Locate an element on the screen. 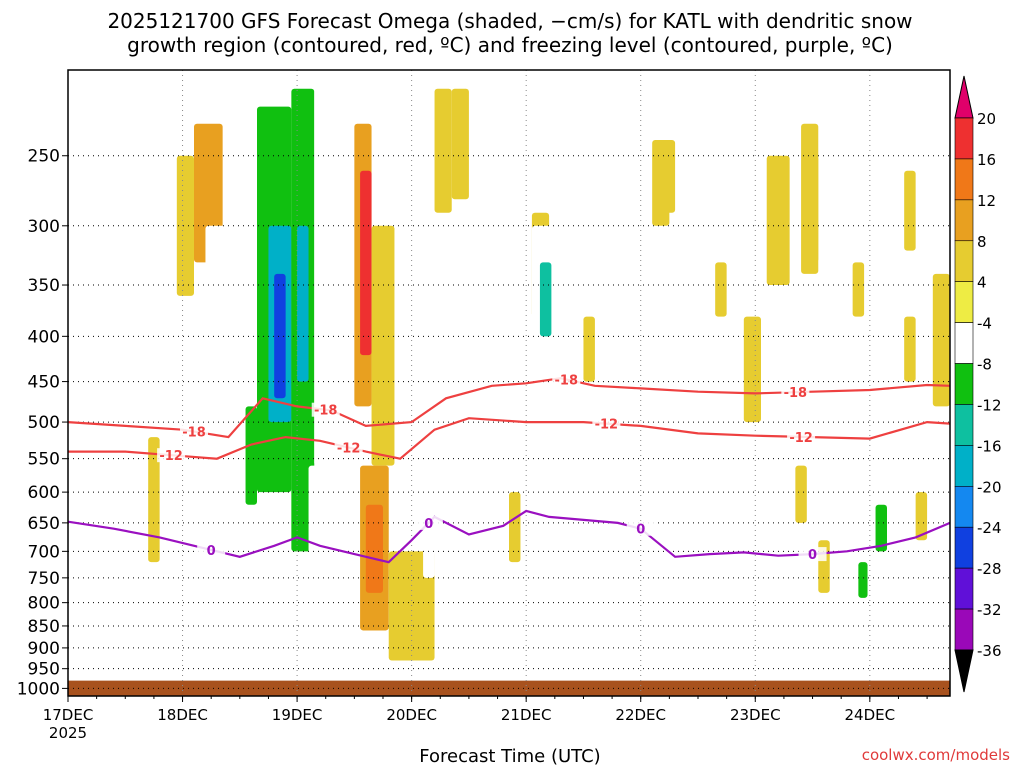 The width and height of the screenshot is (1024, 772). colorbar-label: 16 is located at coordinates (986, 160).